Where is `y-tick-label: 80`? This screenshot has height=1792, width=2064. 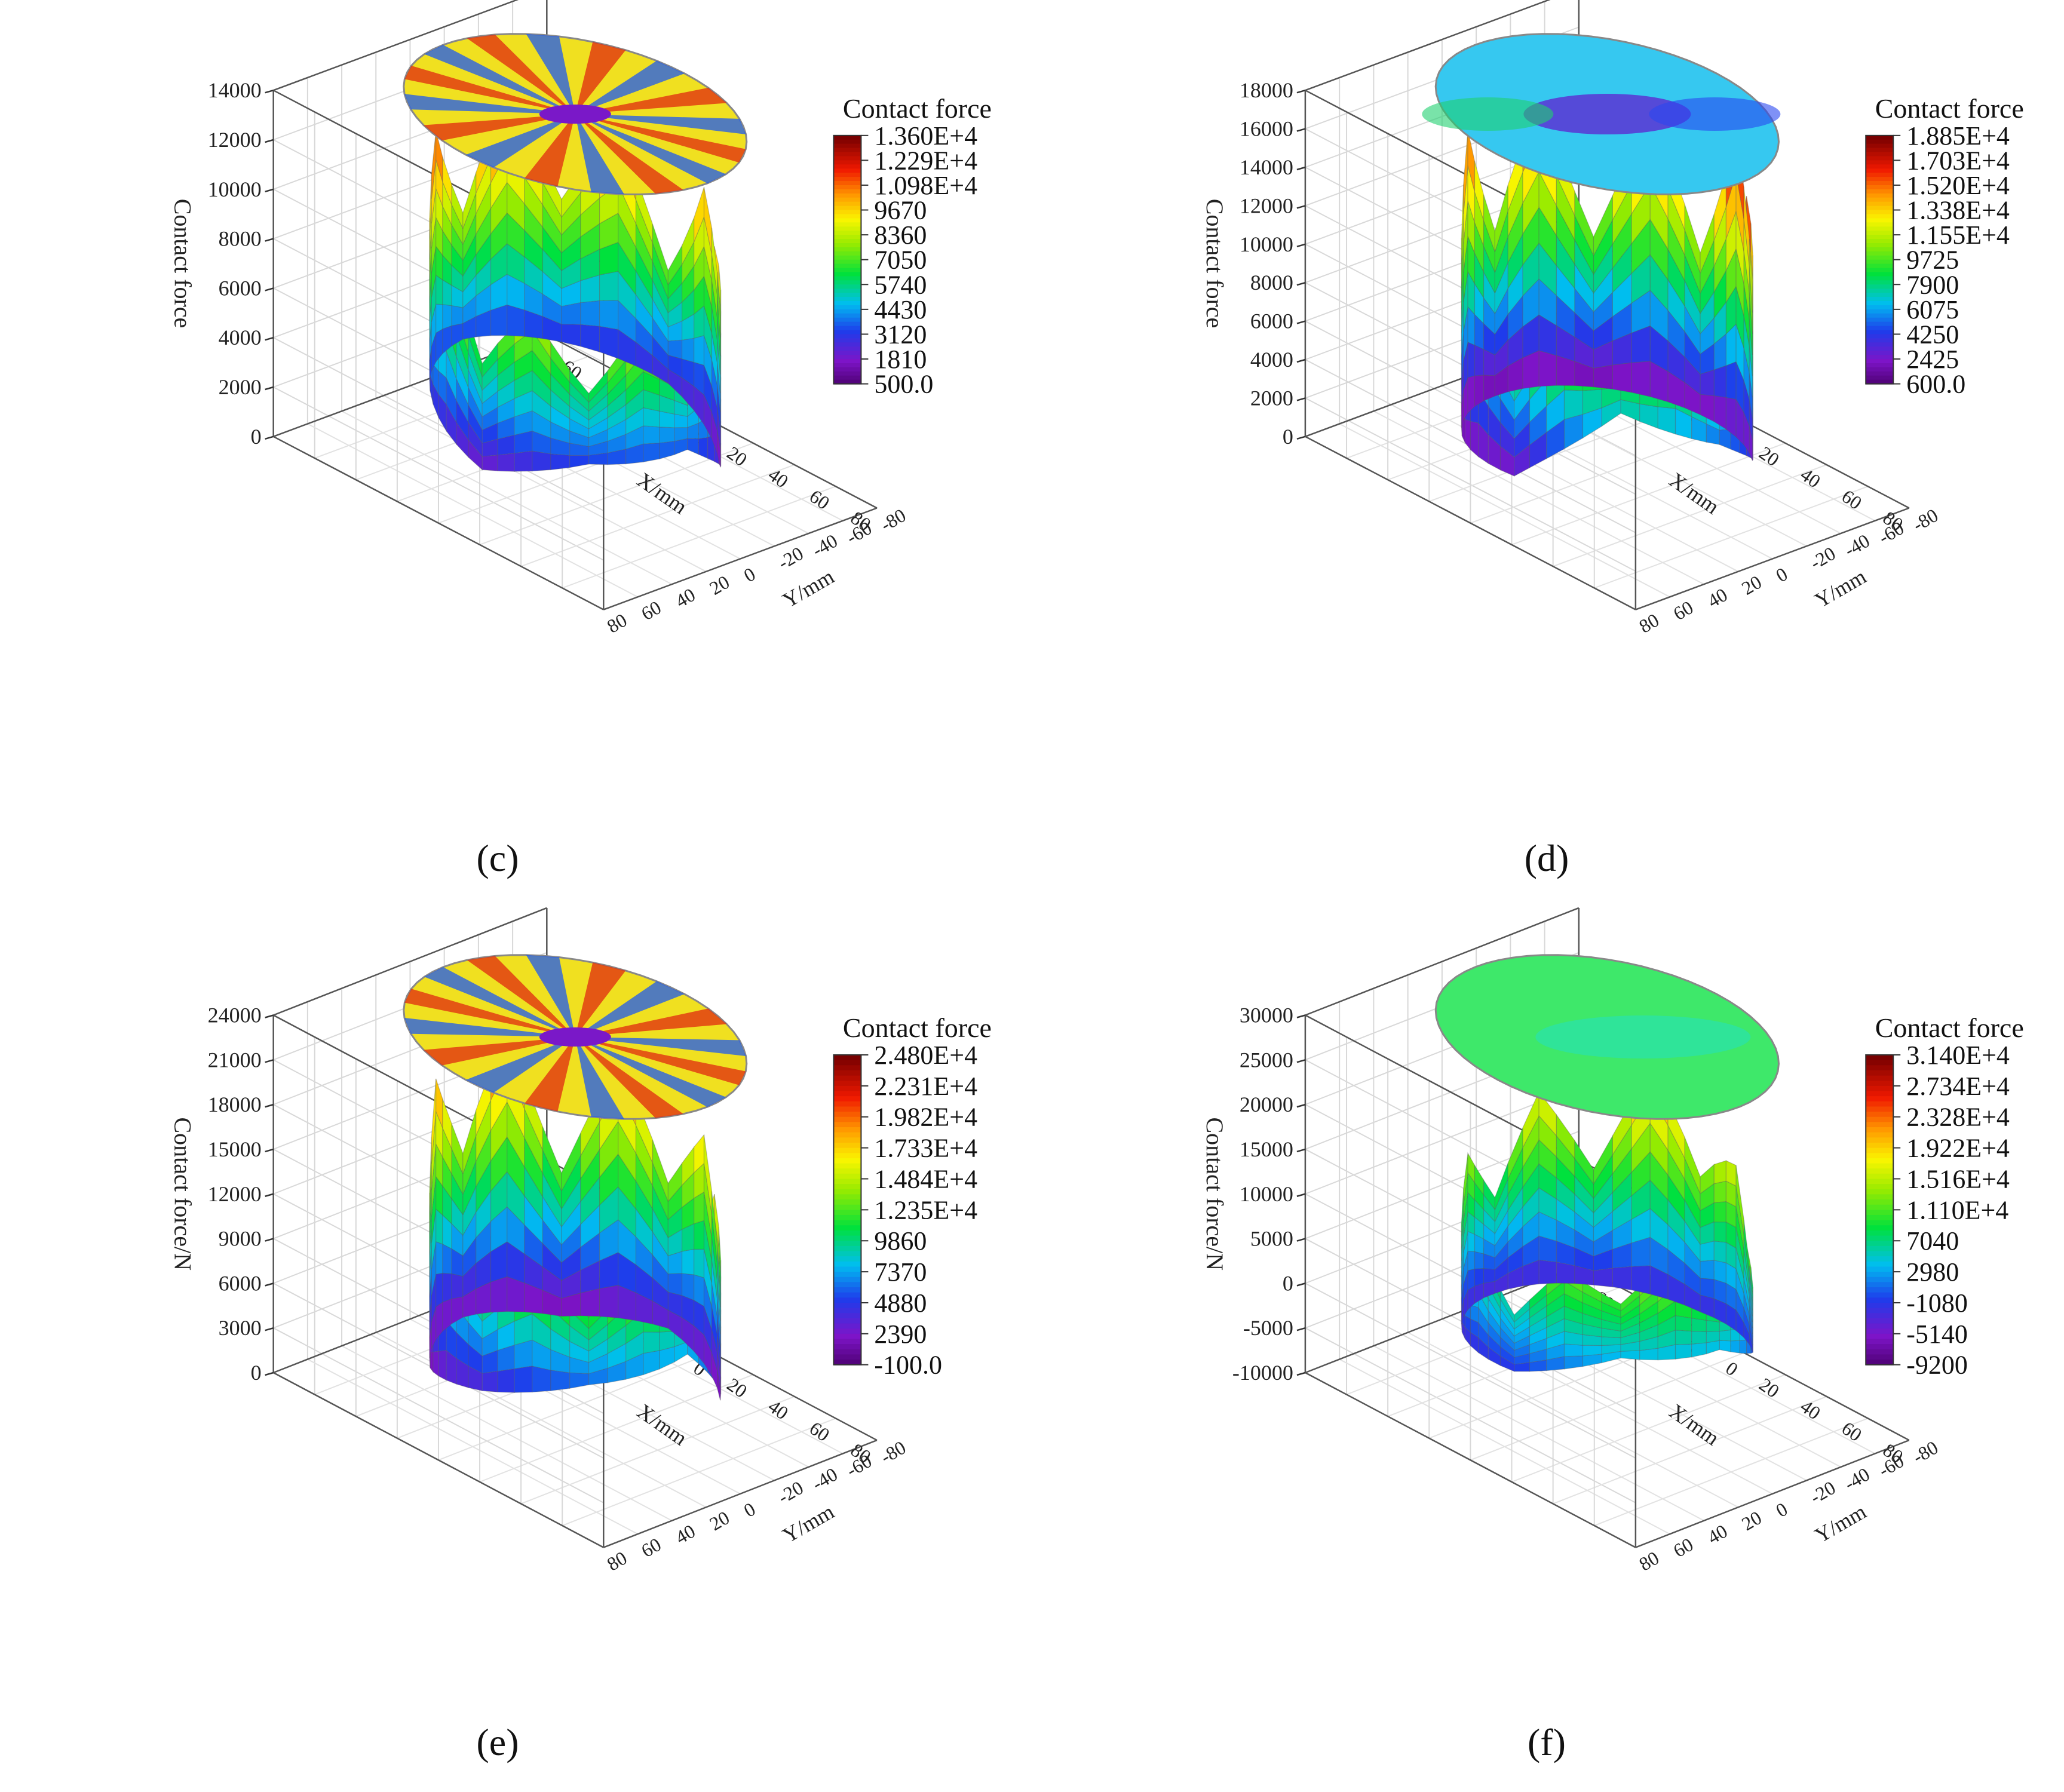
y-tick-label: 80 is located at coordinates (1649, 1560).